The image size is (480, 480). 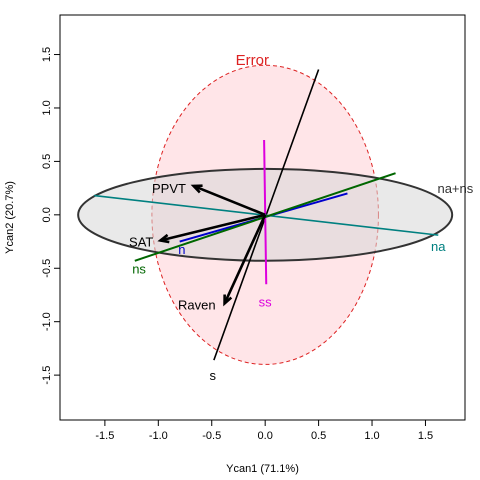 I want to click on arrow-label-ppvt: PPVT, so click(x=169, y=188).